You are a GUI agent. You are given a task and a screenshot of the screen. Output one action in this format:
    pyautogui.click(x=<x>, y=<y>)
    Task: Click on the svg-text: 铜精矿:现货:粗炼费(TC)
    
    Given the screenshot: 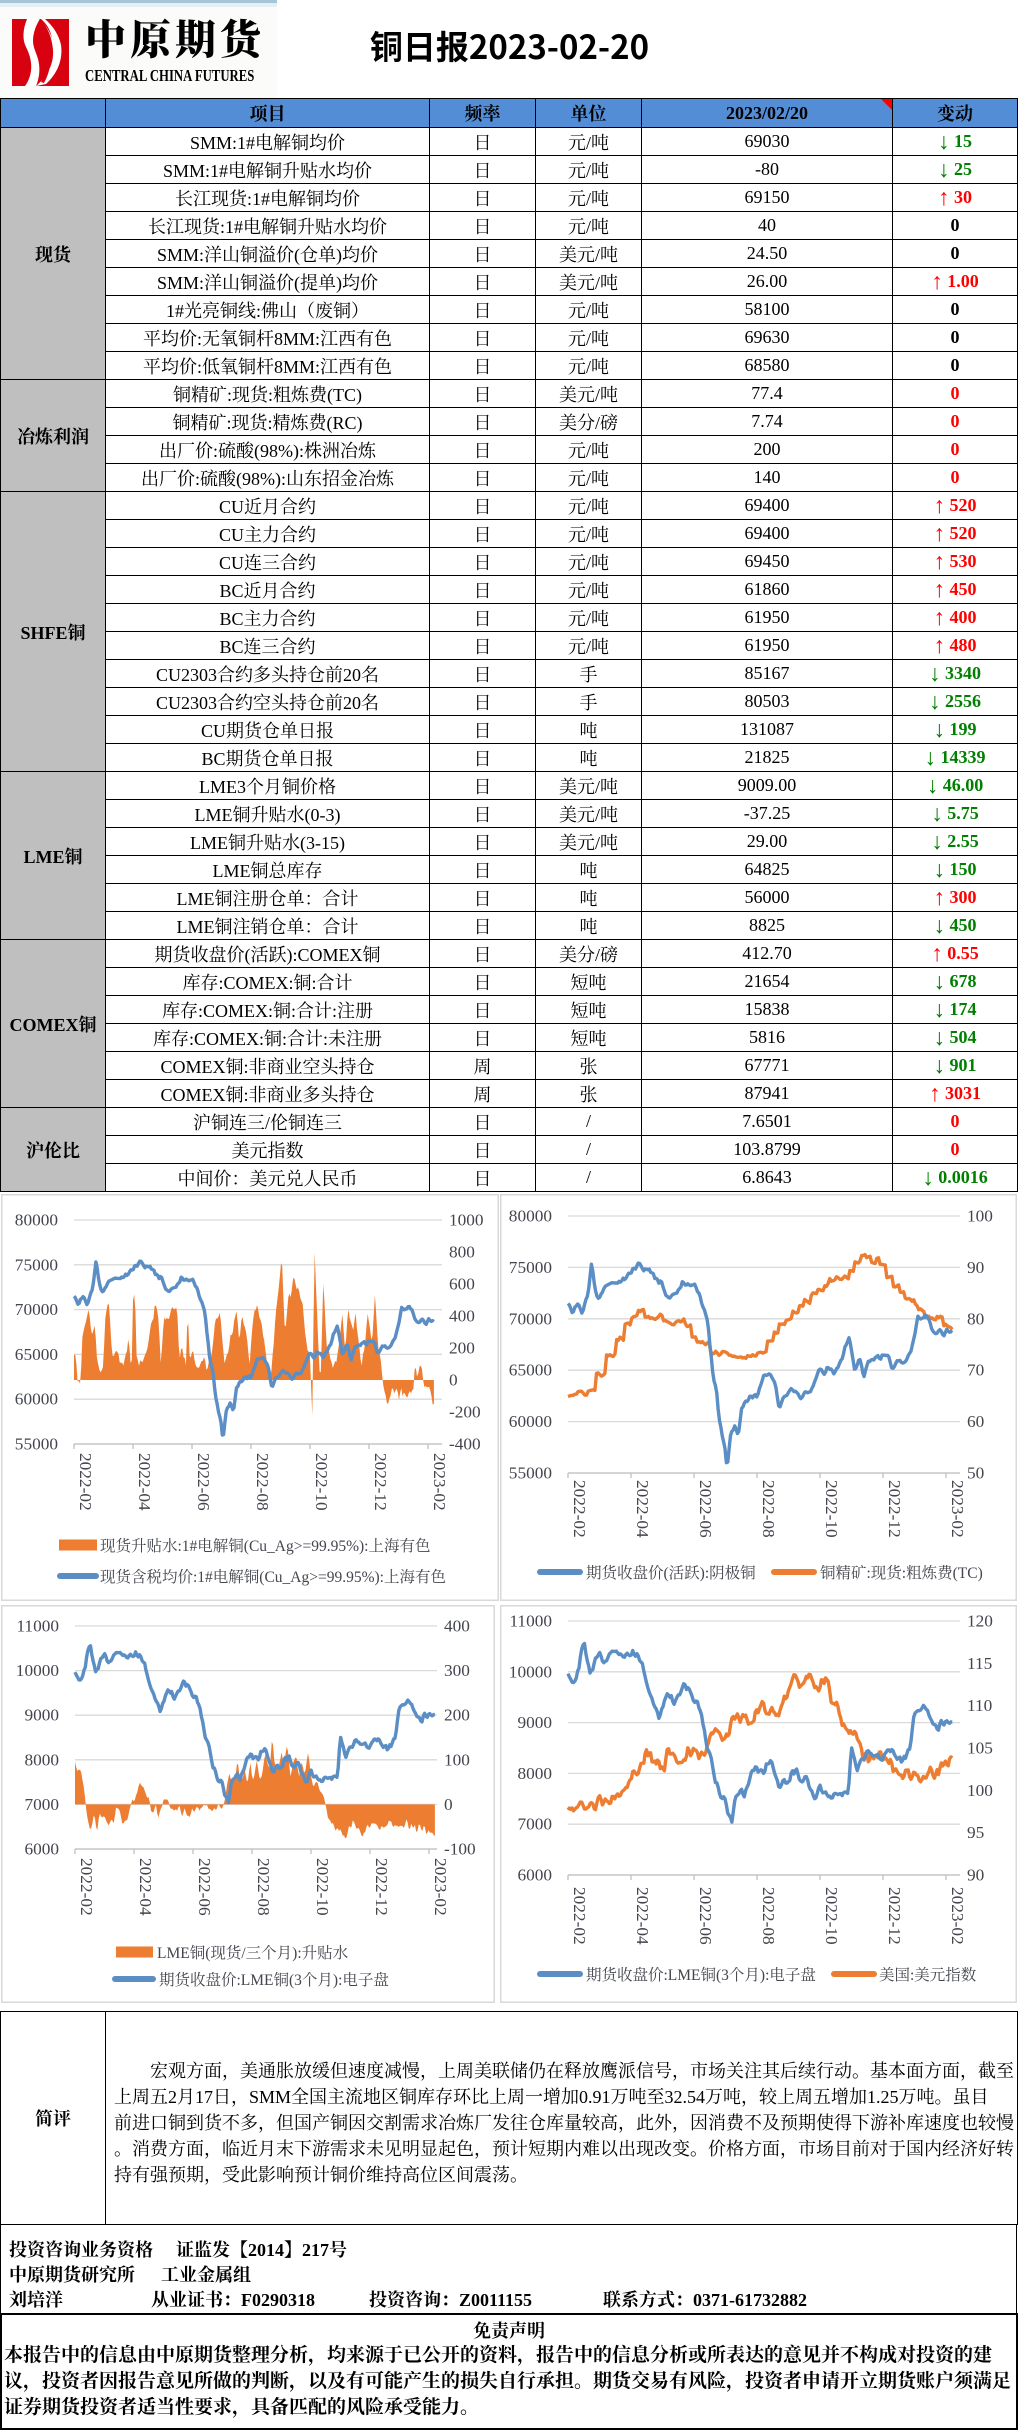 What is the action you would take?
    pyautogui.click(x=901, y=1573)
    